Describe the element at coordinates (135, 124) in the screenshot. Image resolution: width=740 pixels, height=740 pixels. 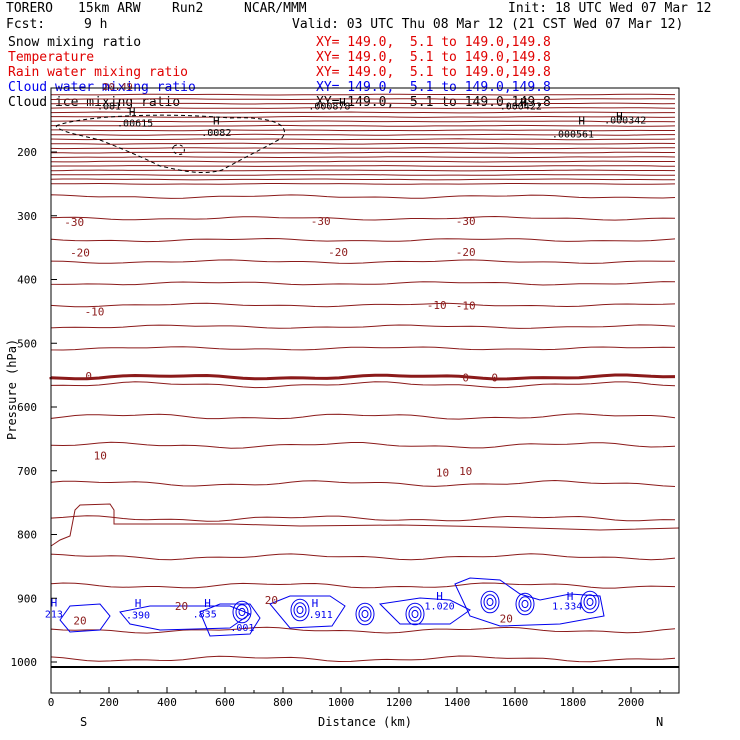
I see `contour-value-label: .00615` at that location.